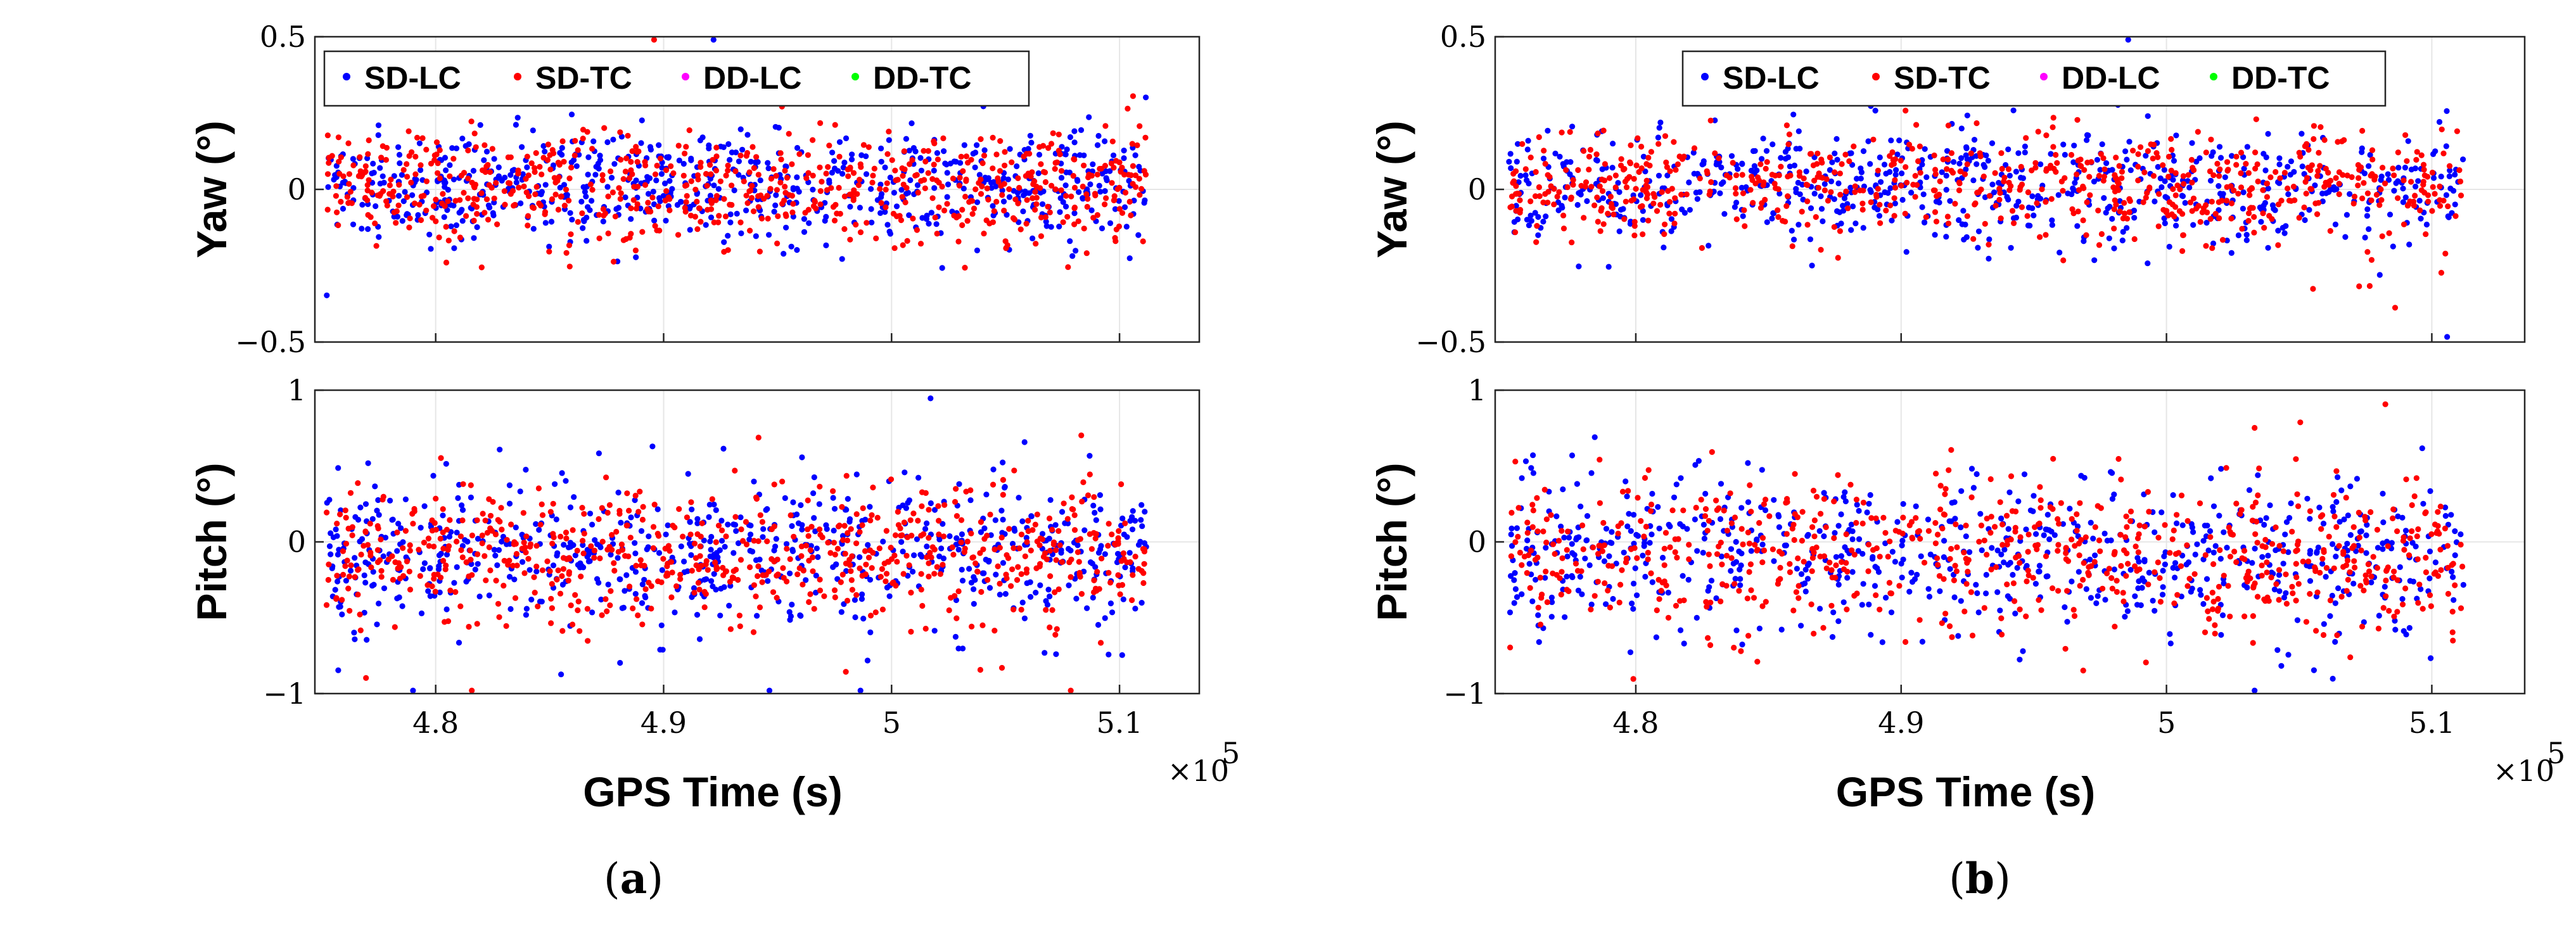 The height and width of the screenshot is (933, 2576). Describe the element at coordinates (1198, 771) in the screenshot. I see `x-multiplier: ×10` at that location.